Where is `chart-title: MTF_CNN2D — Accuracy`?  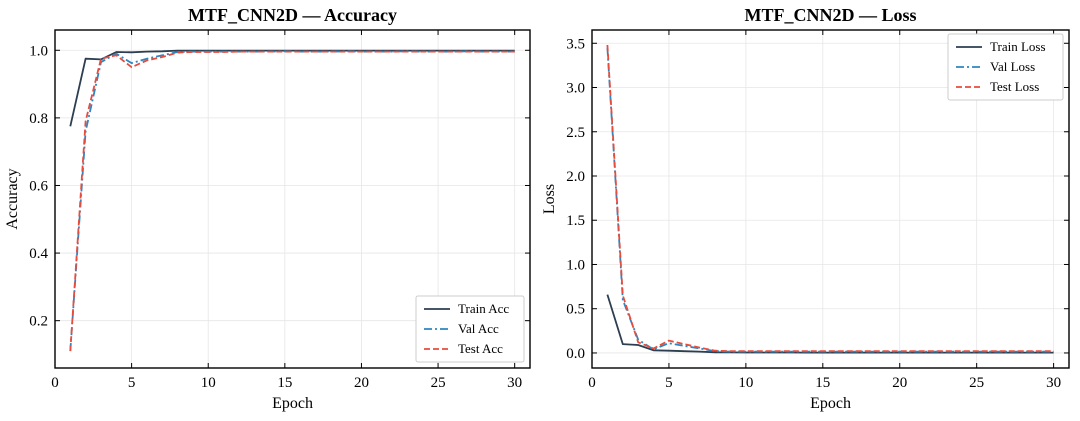
chart-title: MTF_CNN2D — Accuracy is located at coordinates (292, 15).